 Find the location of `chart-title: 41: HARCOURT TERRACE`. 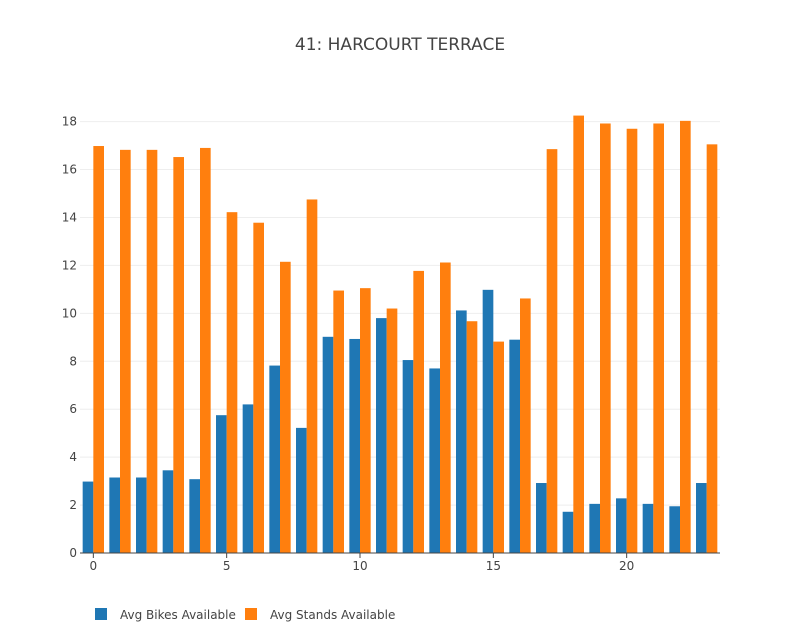

chart-title: 41: HARCOURT TERRACE is located at coordinates (400, 45).